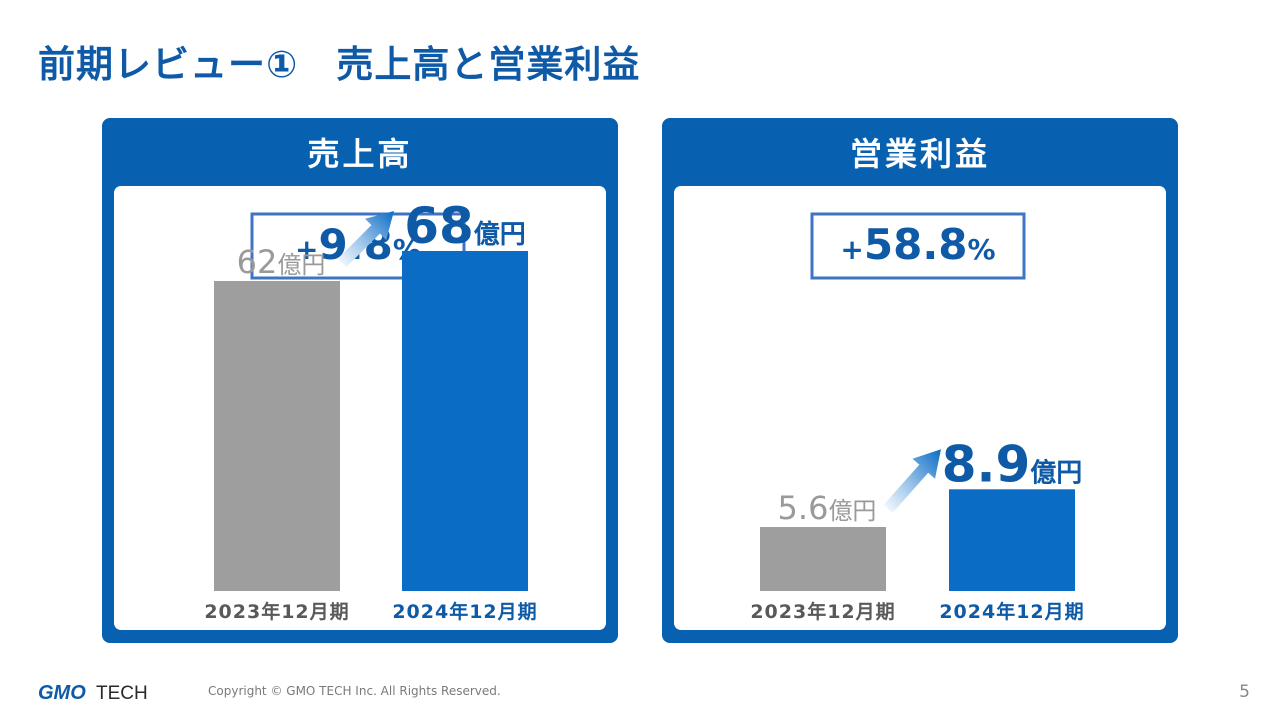  What do you see at coordinates (257, 262) in the screenshot?
I see `value-number-2023: 62` at bounding box center [257, 262].